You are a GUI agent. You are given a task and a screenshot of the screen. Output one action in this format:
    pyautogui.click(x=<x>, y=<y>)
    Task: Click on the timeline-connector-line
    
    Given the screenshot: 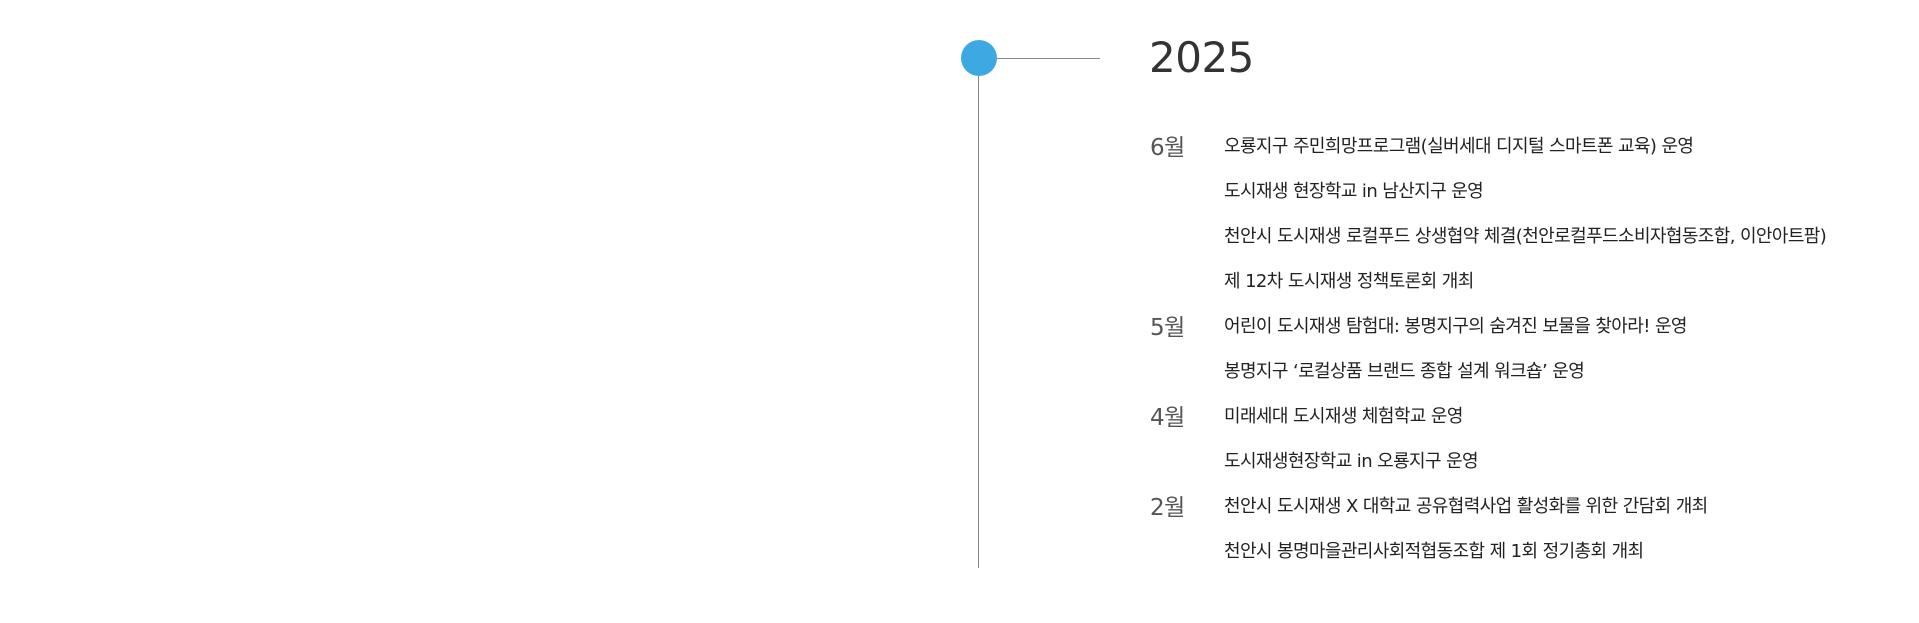 What is the action you would take?
    pyautogui.click(x=1048, y=58)
    